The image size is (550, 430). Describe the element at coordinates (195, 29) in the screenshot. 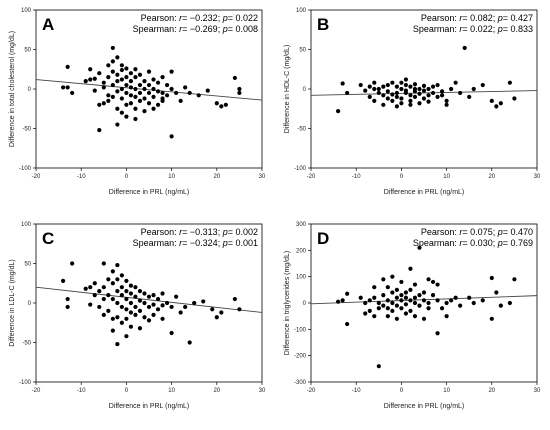

I see `spearman-stat: Spearman: r= −0.269; p= 0.008` at that location.